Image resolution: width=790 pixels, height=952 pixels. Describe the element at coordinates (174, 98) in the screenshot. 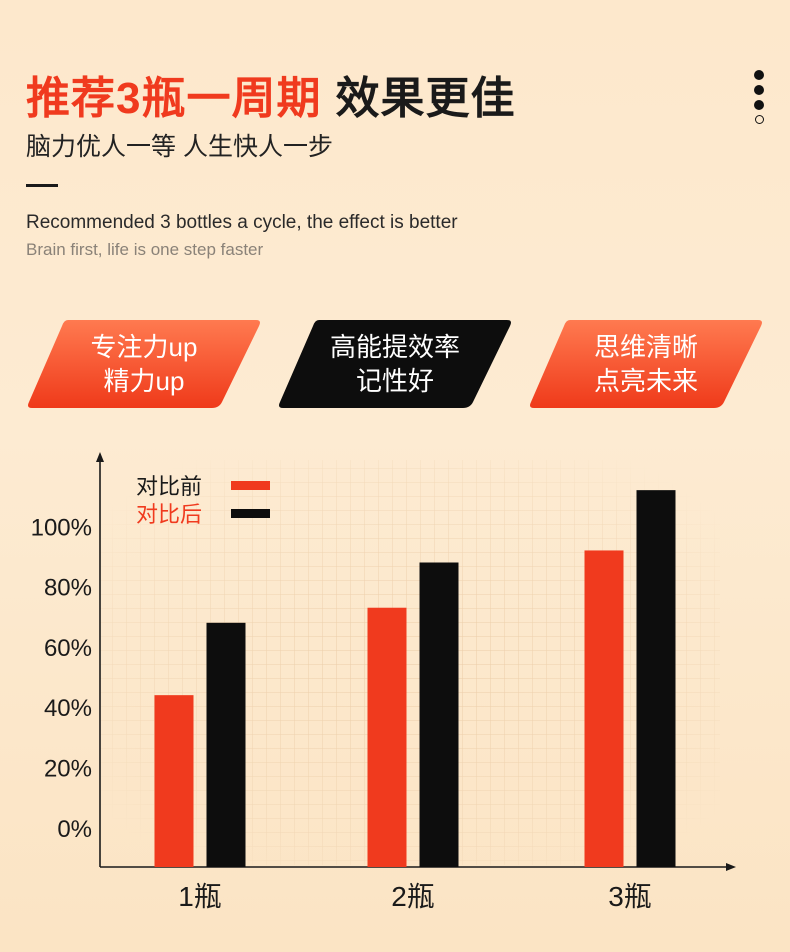

I see `title-highlight: 推荐3瓶一周期` at that location.